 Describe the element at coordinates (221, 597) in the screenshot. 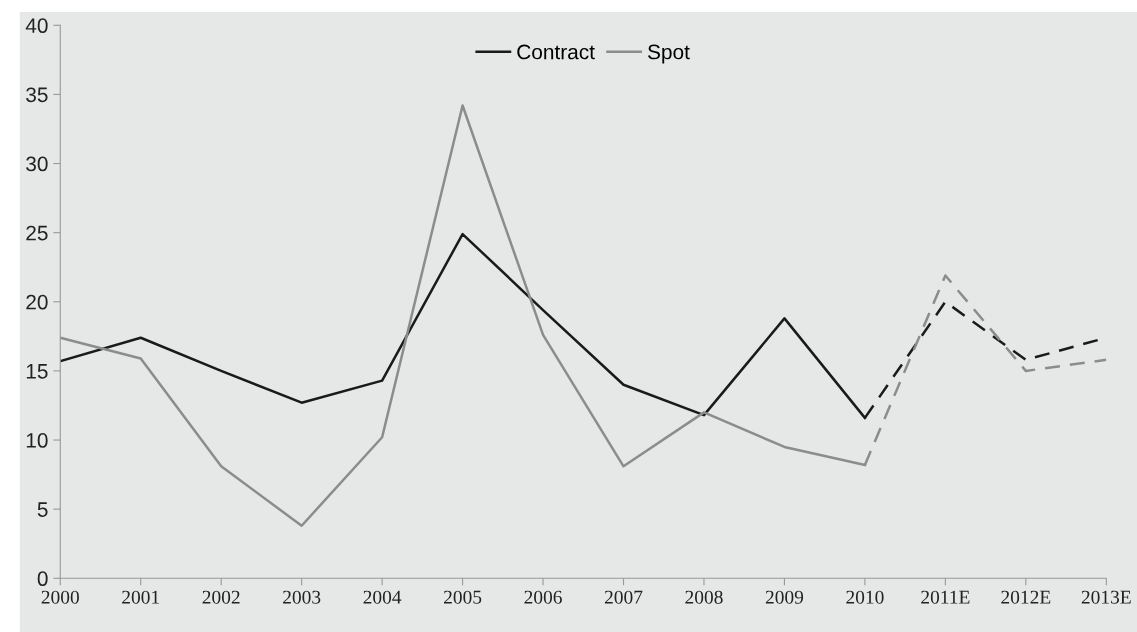

I see `x-tick-label: 2002` at that location.